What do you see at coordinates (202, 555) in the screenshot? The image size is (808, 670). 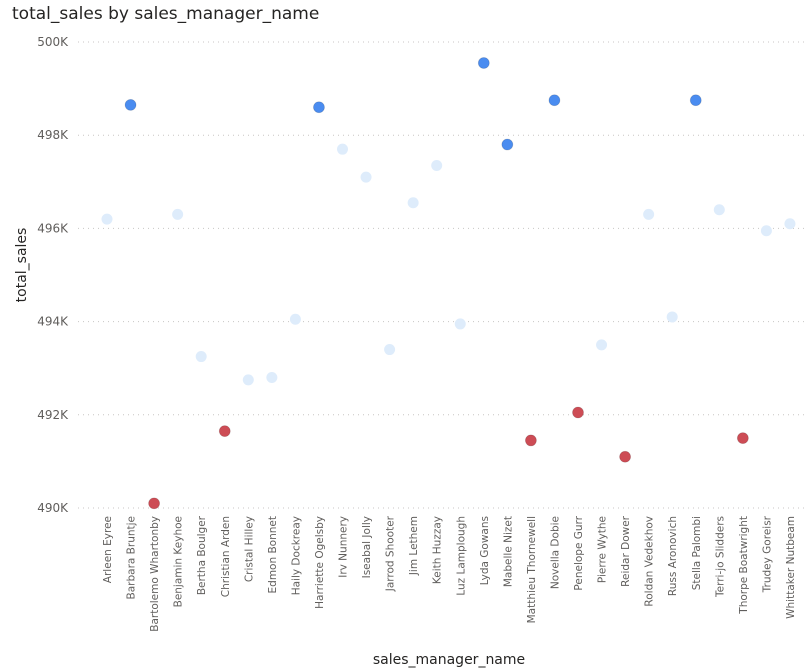 I see `x-tick-label: Bertha Boulger` at bounding box center [202, 555].